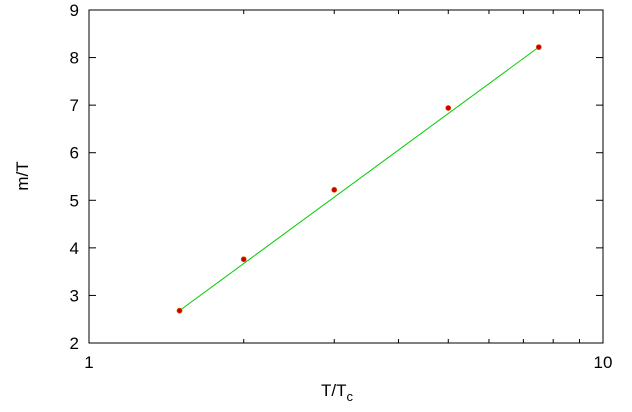  I want to click on y-tick-label: 7, so click(74, 105).